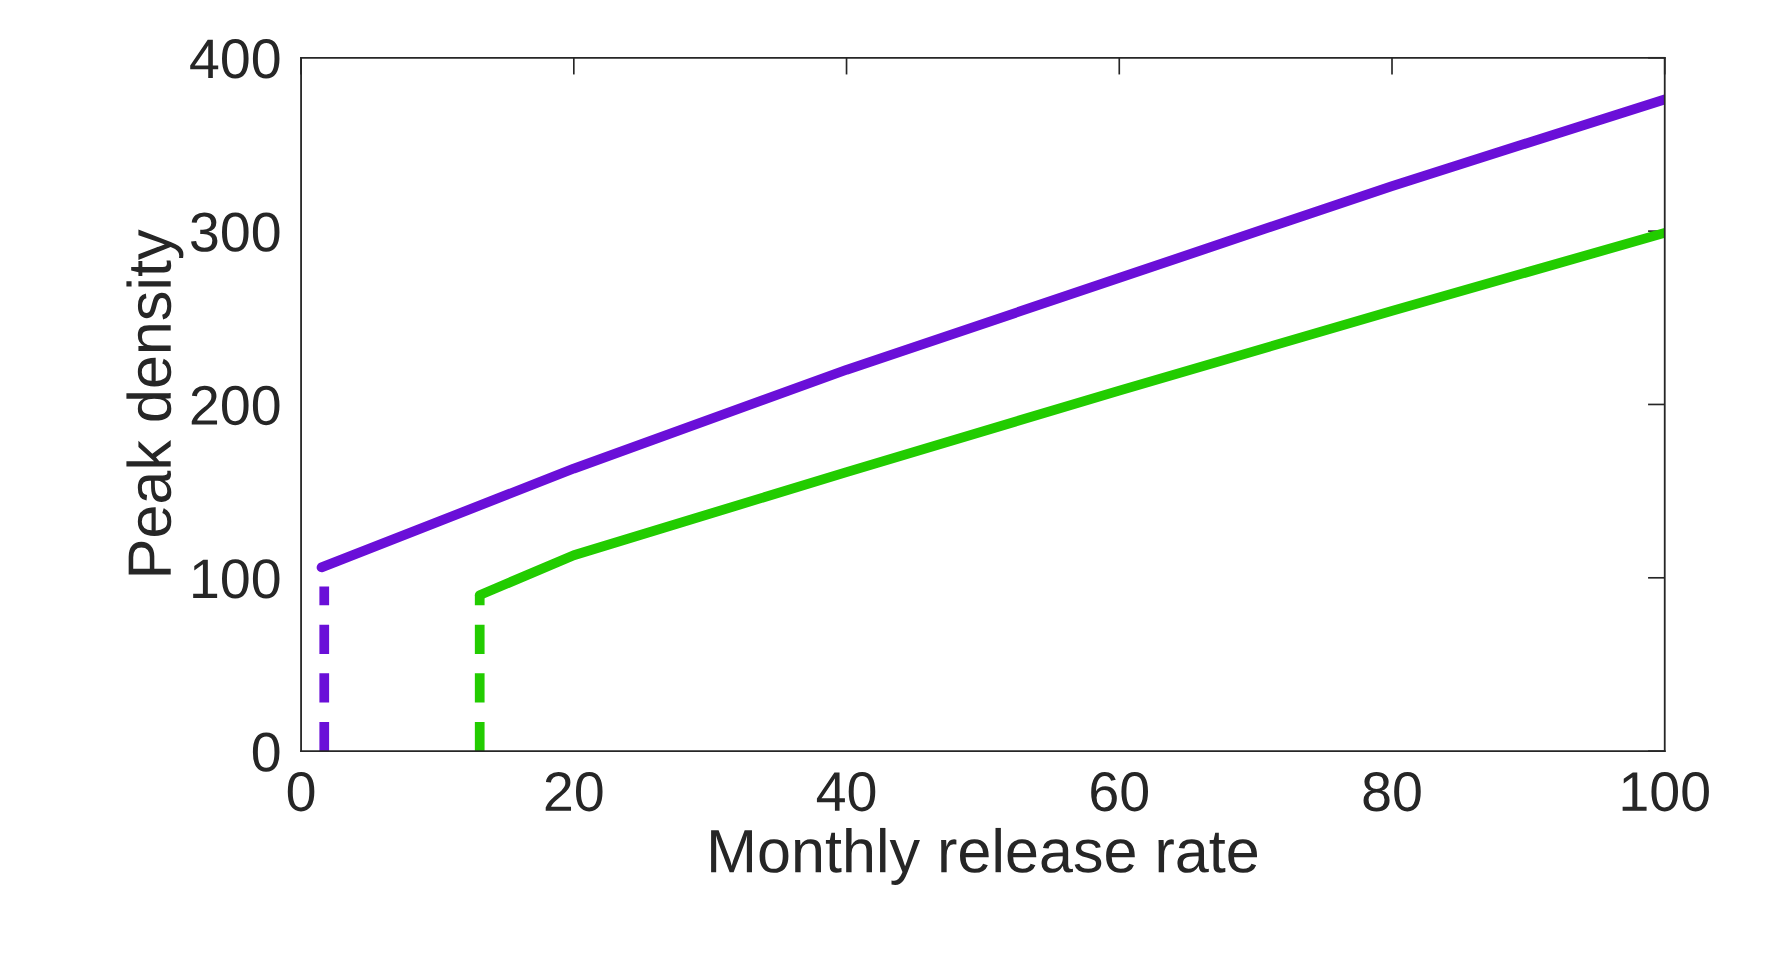 The width and height of the screenshot is (1771, 963). What do you see at coordinates (1392, 792) in the screenshot?
I see `x-tick-label: 80` at bounding box center [1392, 792].